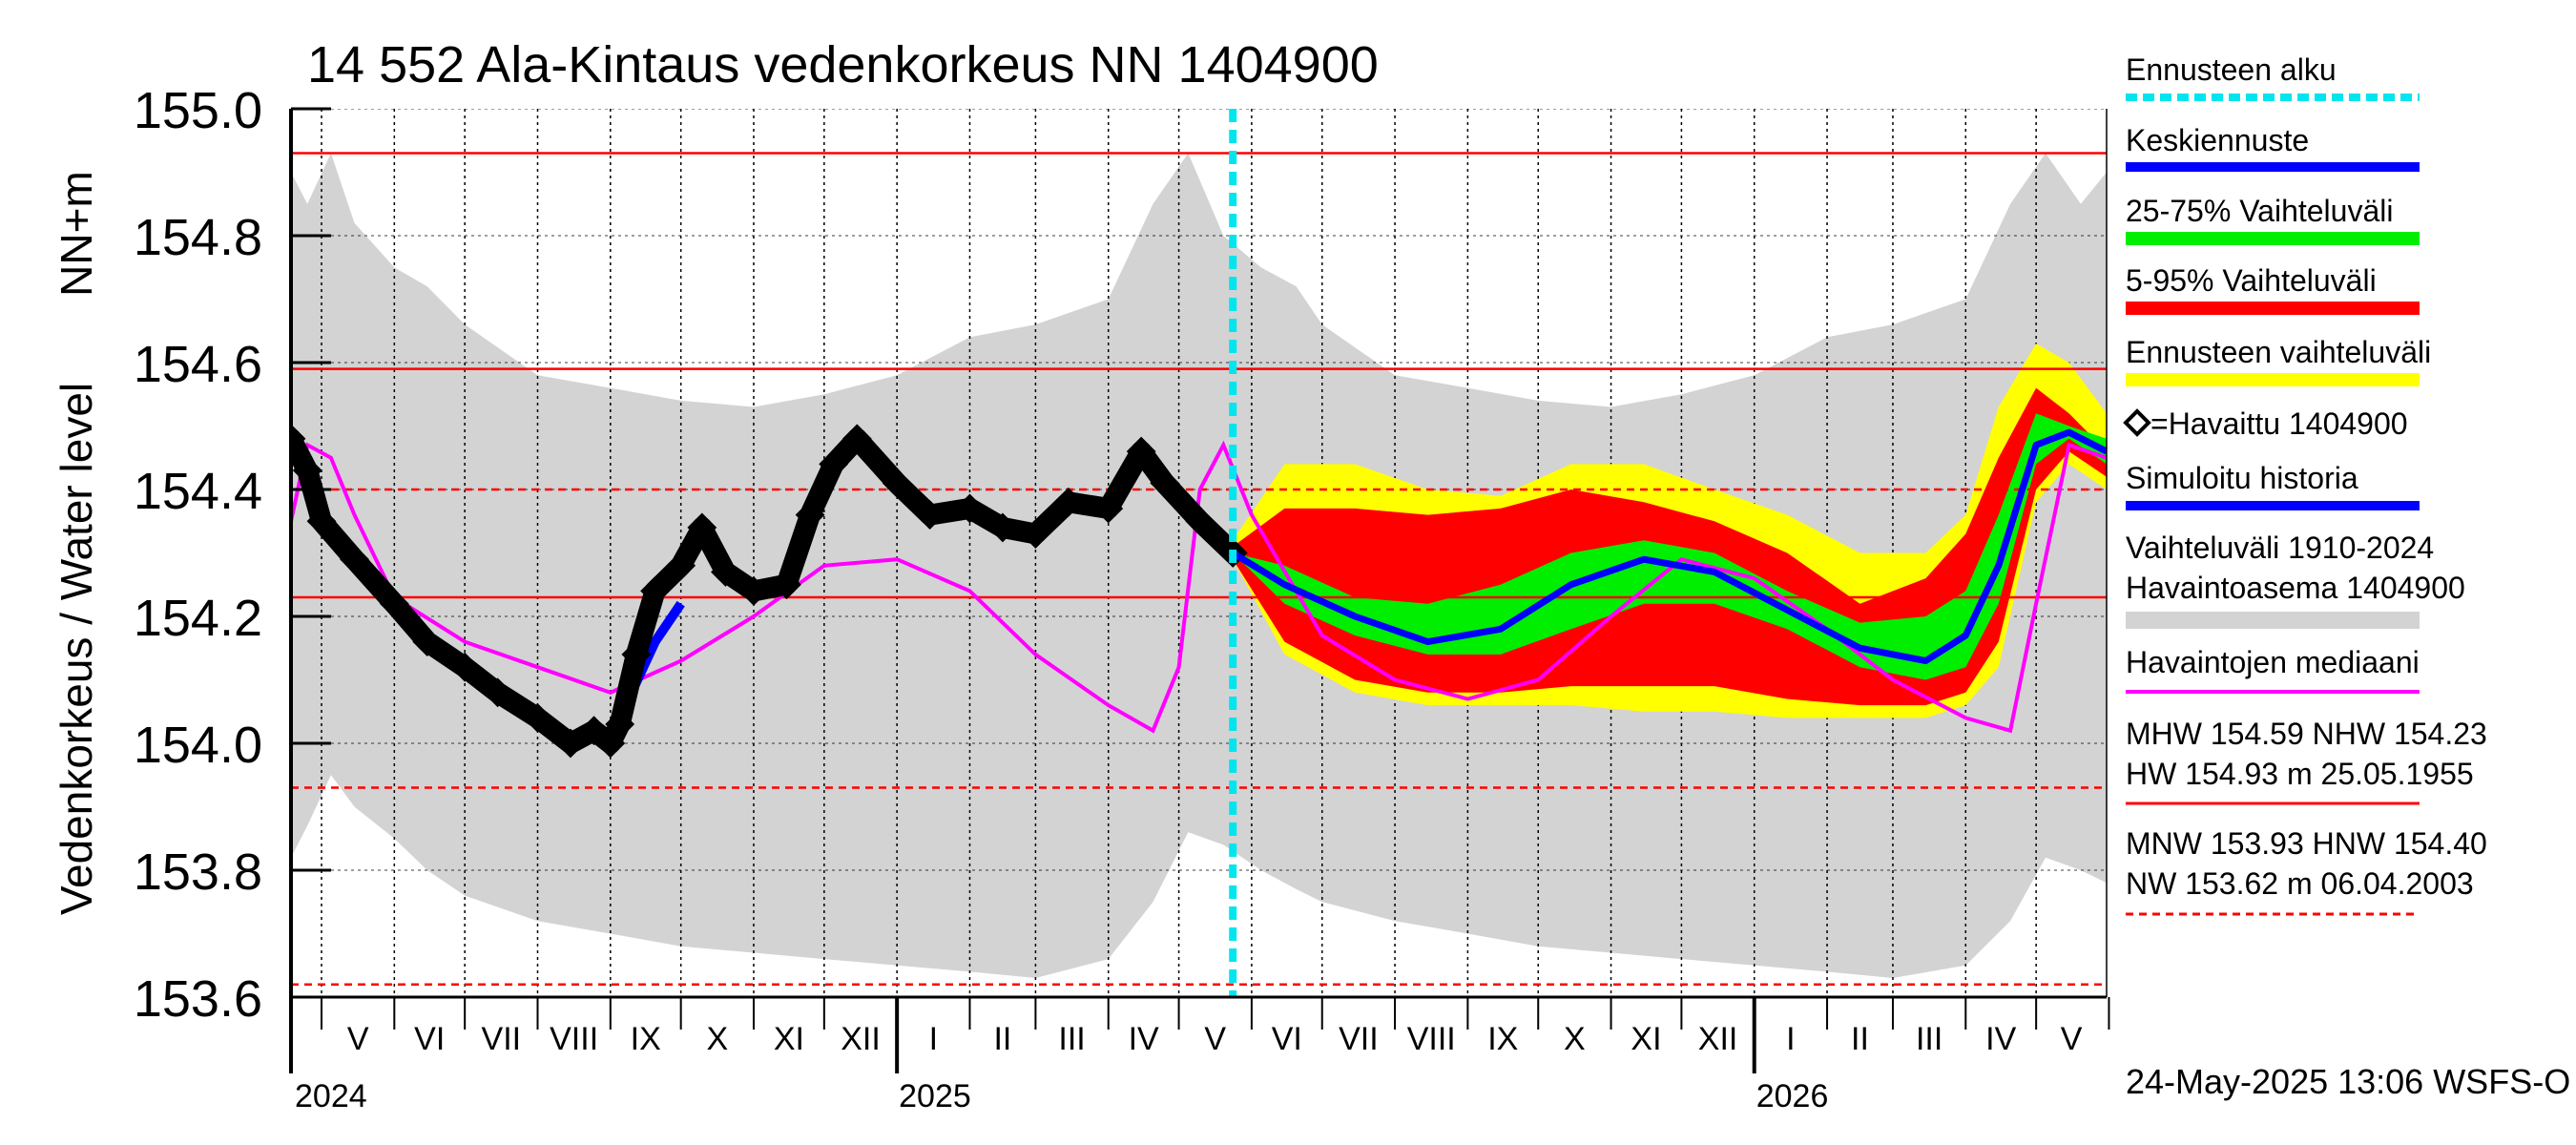  Describe the element at coordinates (2306, 843) in the screenshot. I see `legend-stats-low-1: MNW 153.93 HNW 154.40` at that location.